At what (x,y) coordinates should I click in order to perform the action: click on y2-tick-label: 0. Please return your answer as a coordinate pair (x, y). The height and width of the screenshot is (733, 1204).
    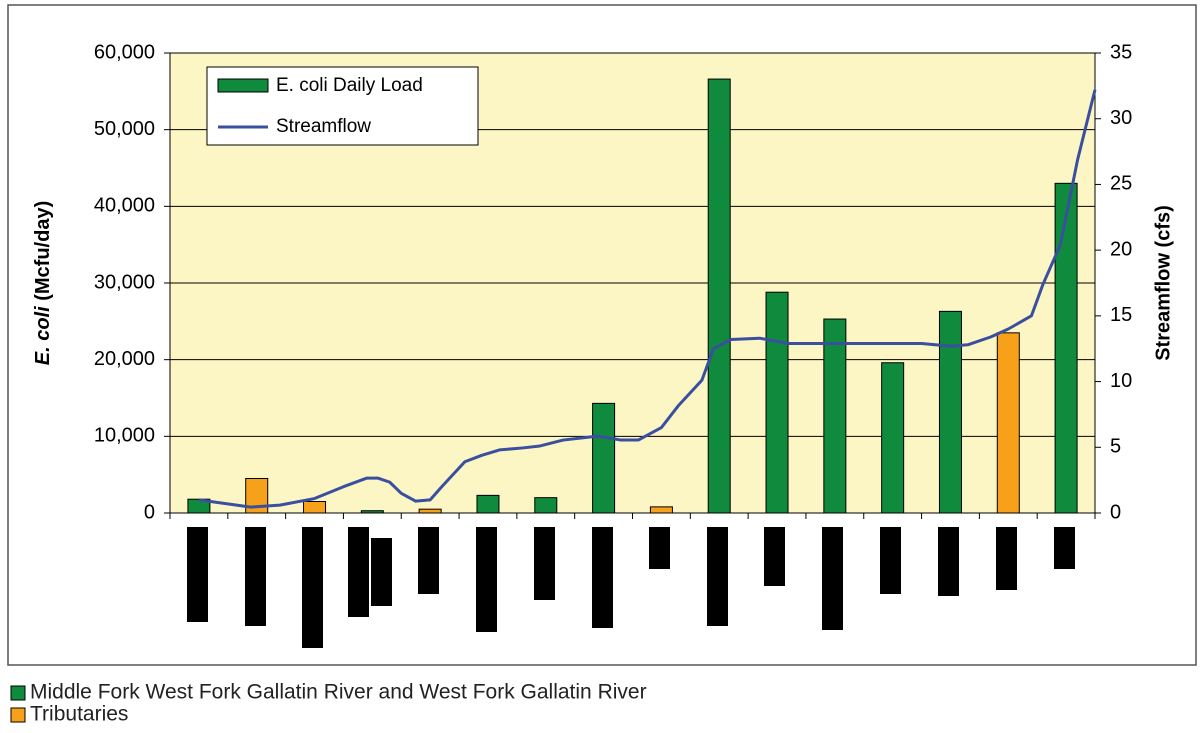
    Looking at the image, I should click on (1115, 512).